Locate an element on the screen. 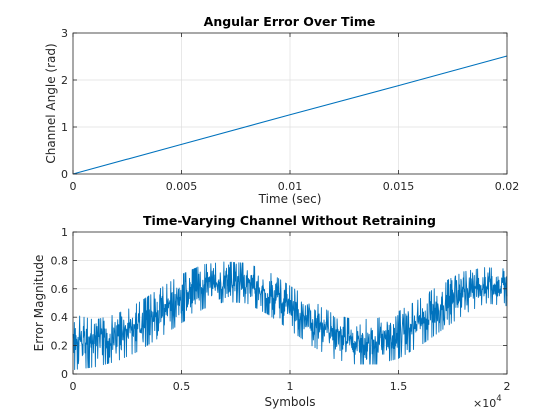  plot1-y-tick-label: 2 is located at coordinates (64, 80).